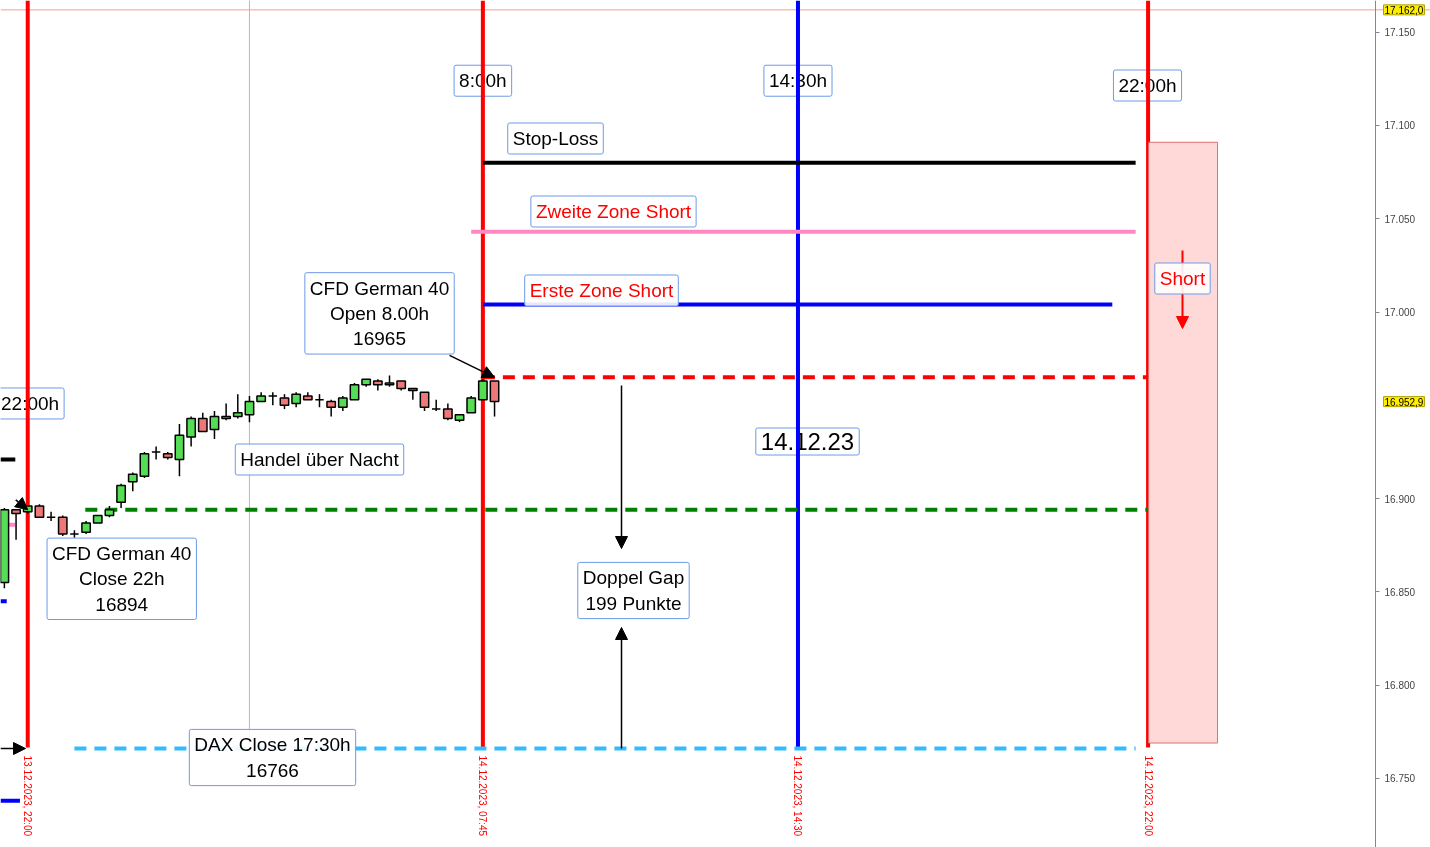 The height and width of the screenshot is (847, 1430). I want to click on y-tick-label: 17.150, so click(1400, 33).